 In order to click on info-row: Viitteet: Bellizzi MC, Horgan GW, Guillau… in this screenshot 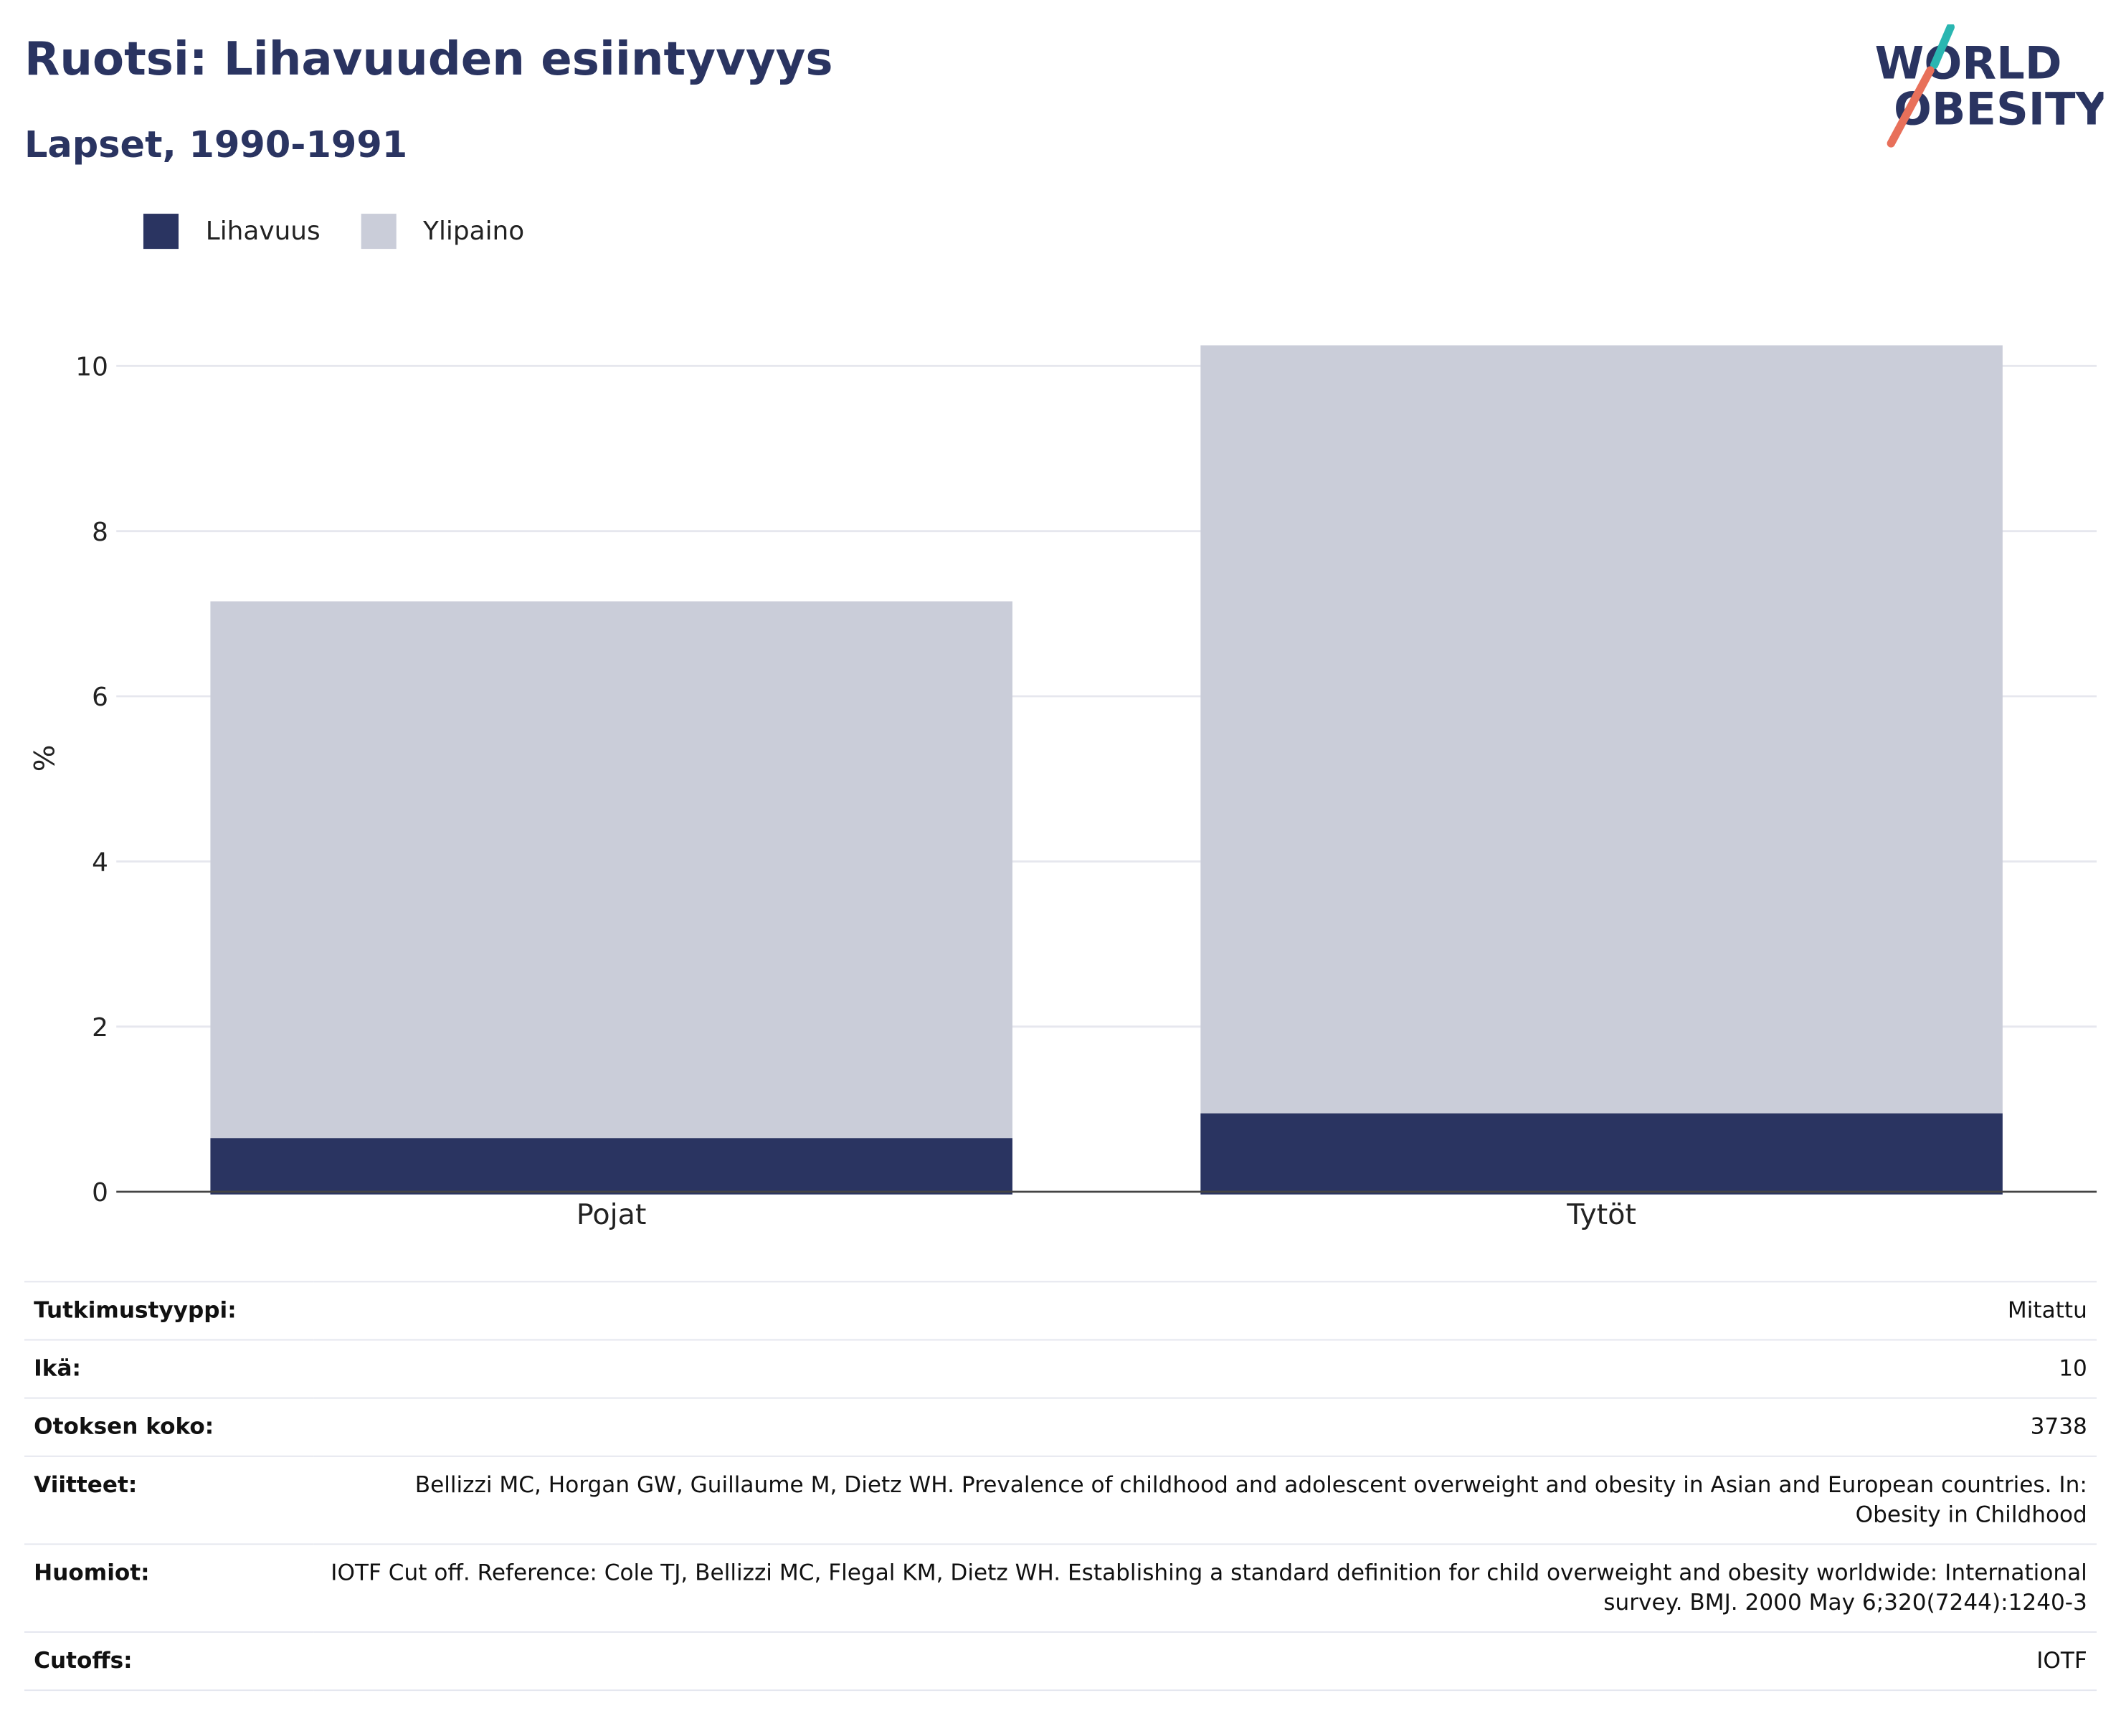, I will do `click(1060, 1500)`.